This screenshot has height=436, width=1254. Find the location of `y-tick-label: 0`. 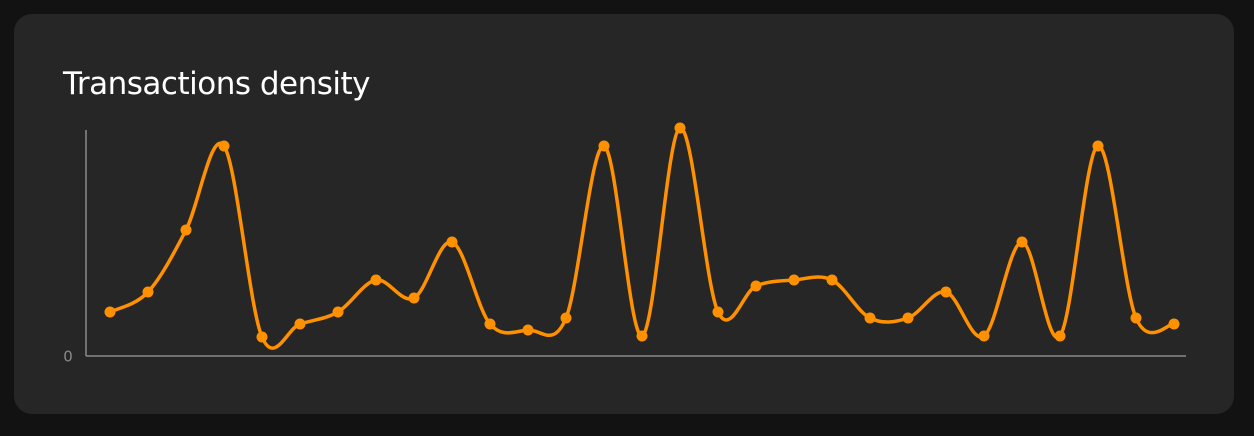

y-tick-label: 0 is located at coordinates (68, 357).